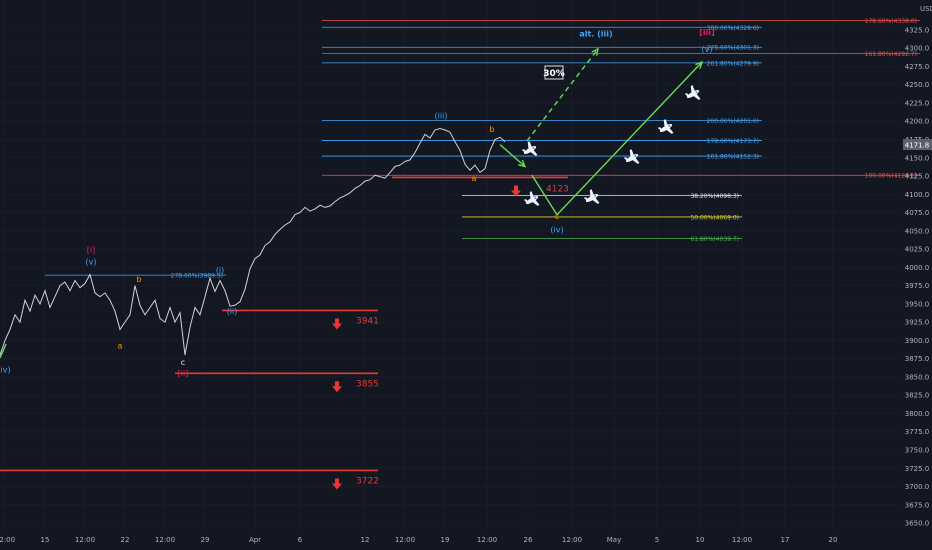 This screenshot has width=932, height=550. What do you see at coordinates (917, 103) in the screenshot?
I see `y-tick-label: 4225.0` at bounding box center [917, 103].